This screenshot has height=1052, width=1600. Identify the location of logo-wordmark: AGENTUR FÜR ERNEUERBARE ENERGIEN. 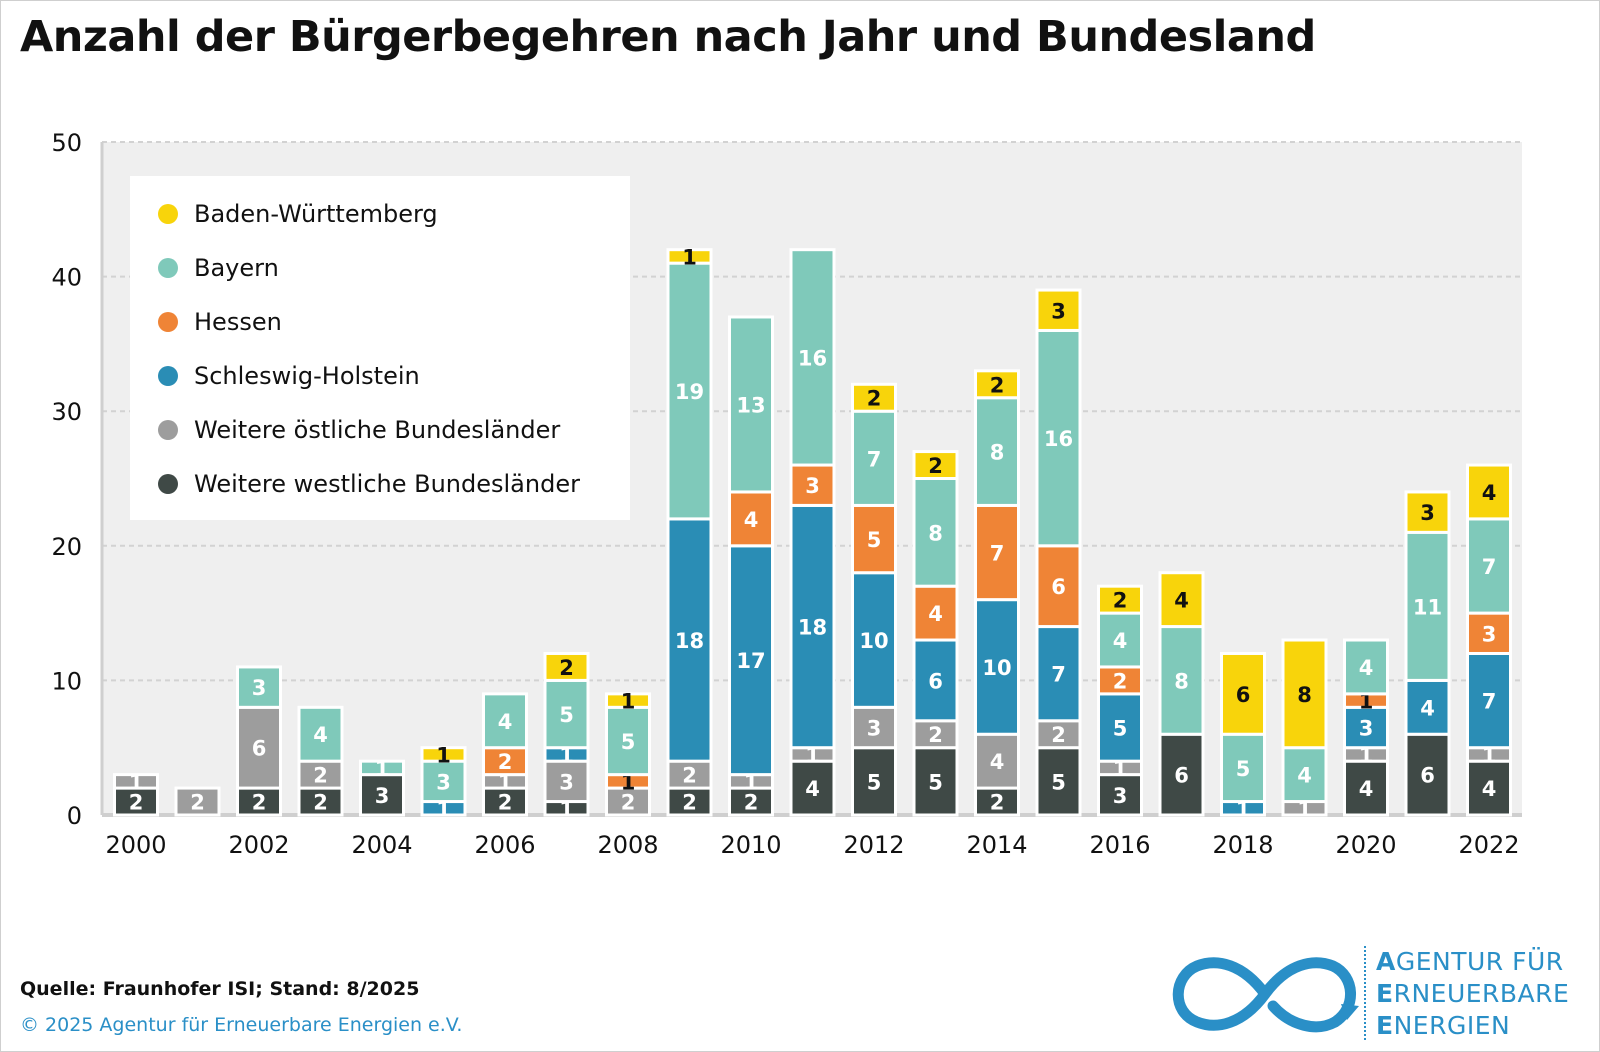
(1472, 994).